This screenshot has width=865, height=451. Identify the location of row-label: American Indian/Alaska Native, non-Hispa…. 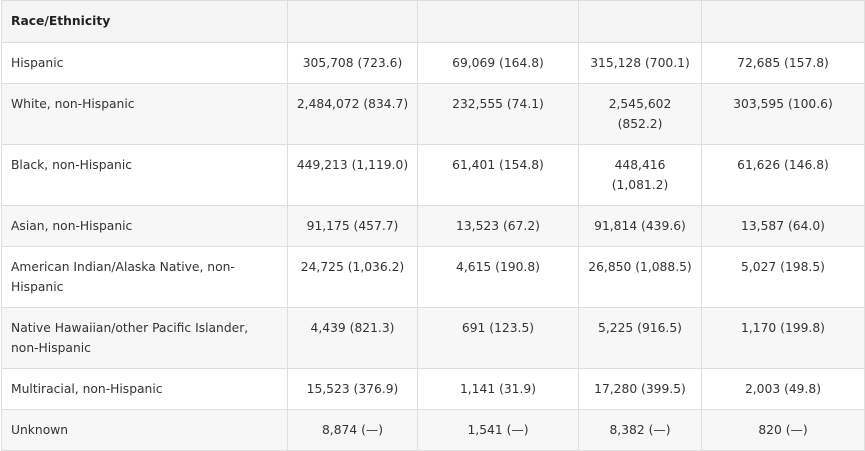
(144, 277).